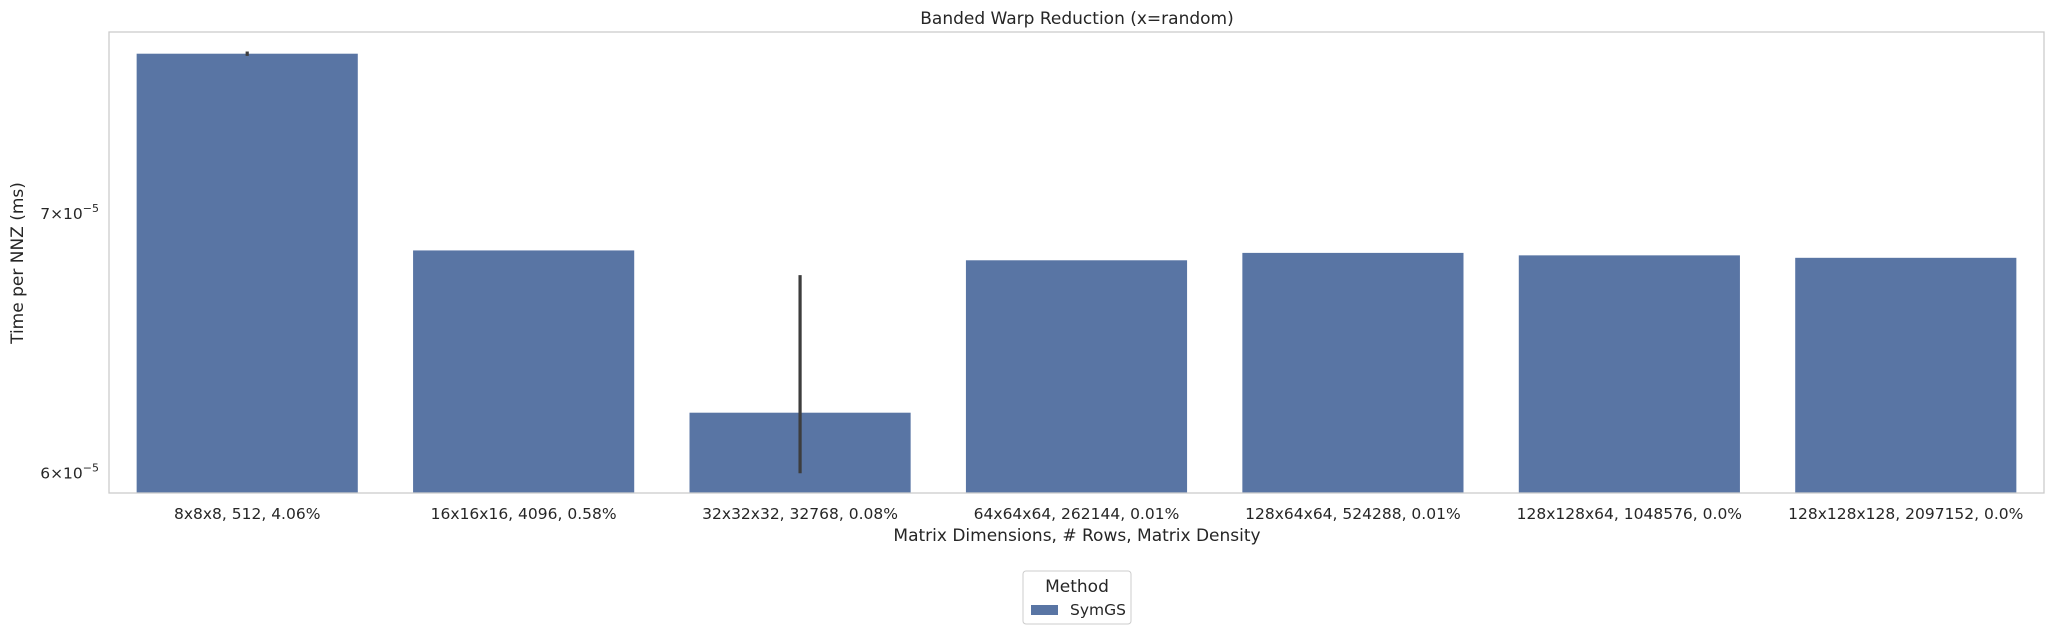 This screenshot has width=2056, height=635. I want to click on x-tick-label-32x32x32-32768-0-08: 32x32x32, 32768, 0.08%, so click(800, 514).